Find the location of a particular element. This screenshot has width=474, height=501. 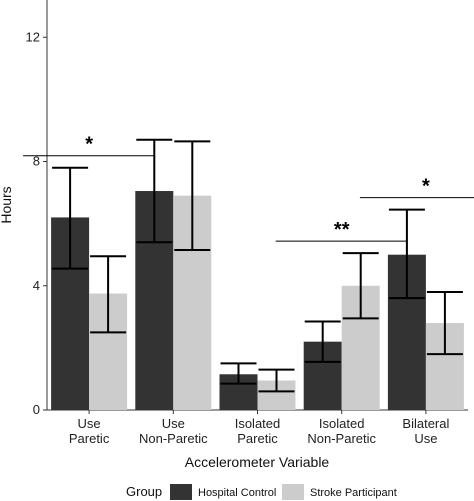

y-tick-label: 0 is located at coordinates (36, 409).